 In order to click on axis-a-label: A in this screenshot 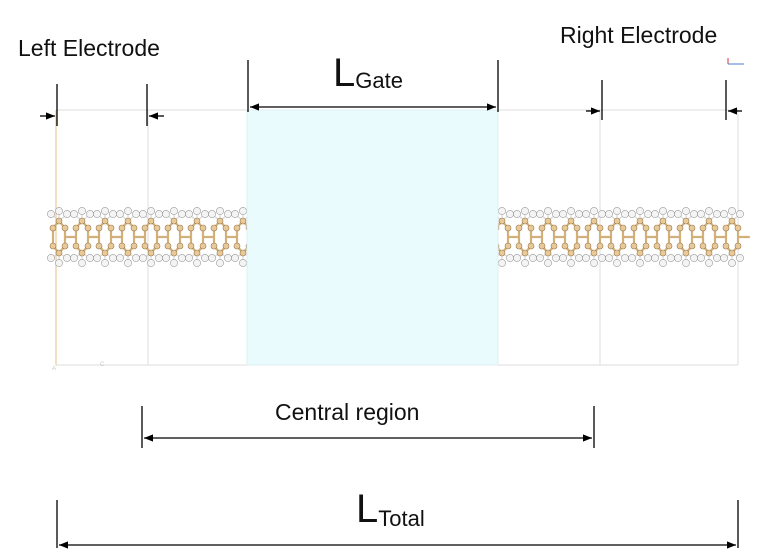, I will do `click(54, 369)`.